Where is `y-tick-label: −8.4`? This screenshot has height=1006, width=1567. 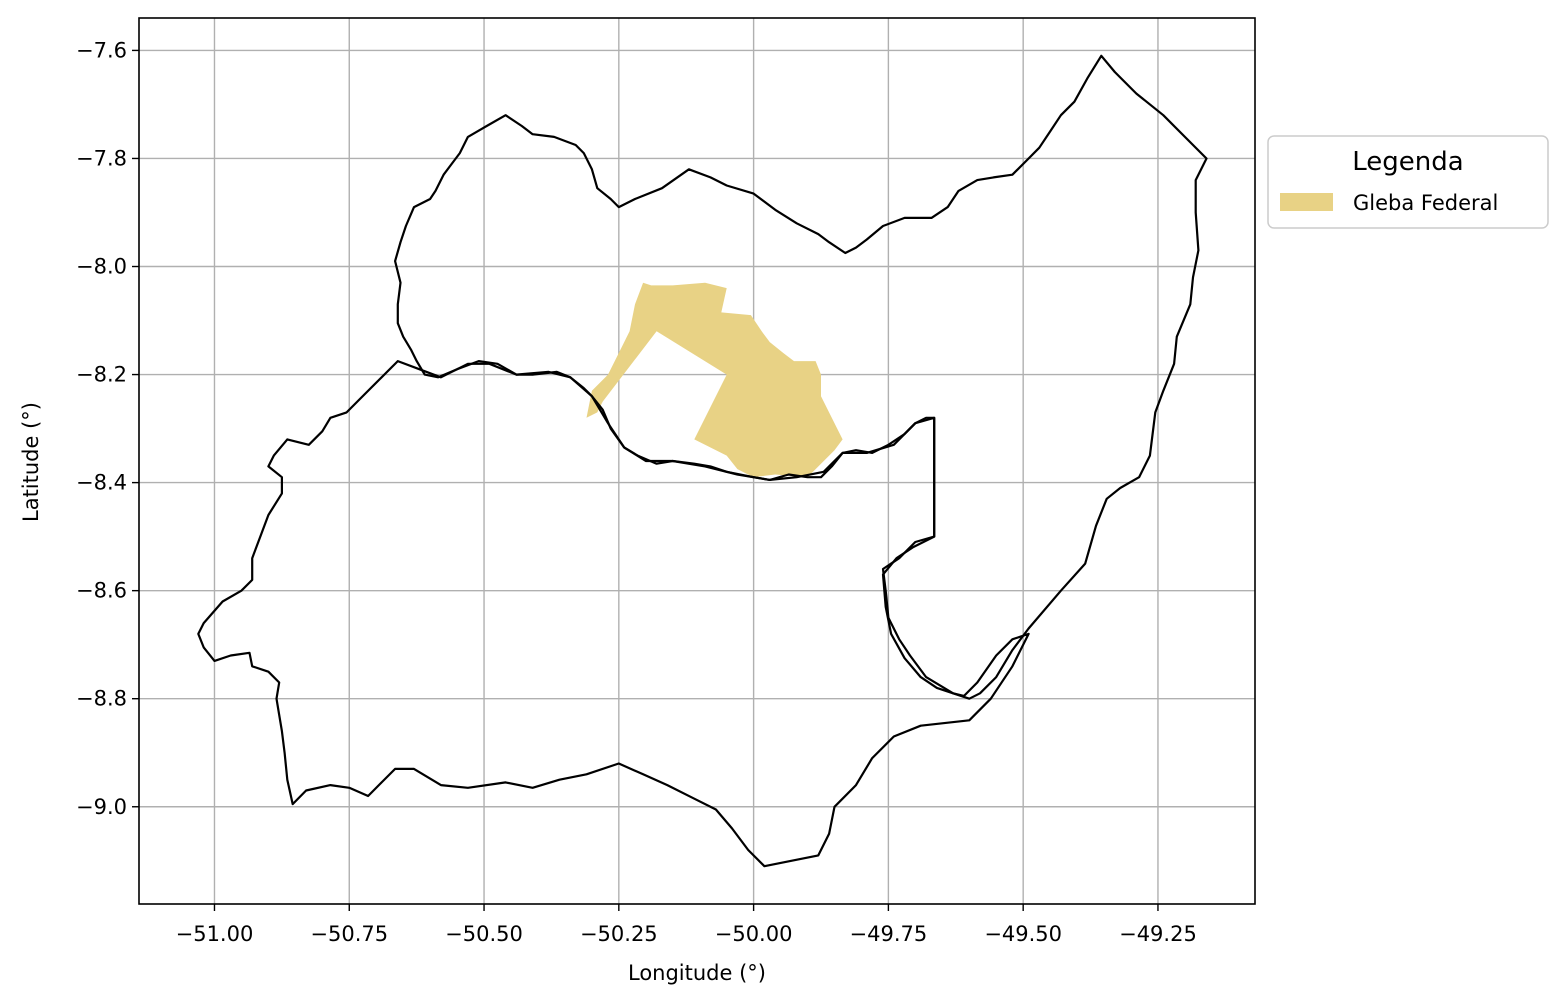
y-tick-label: −8.4 is located at coordinates (101, 483).